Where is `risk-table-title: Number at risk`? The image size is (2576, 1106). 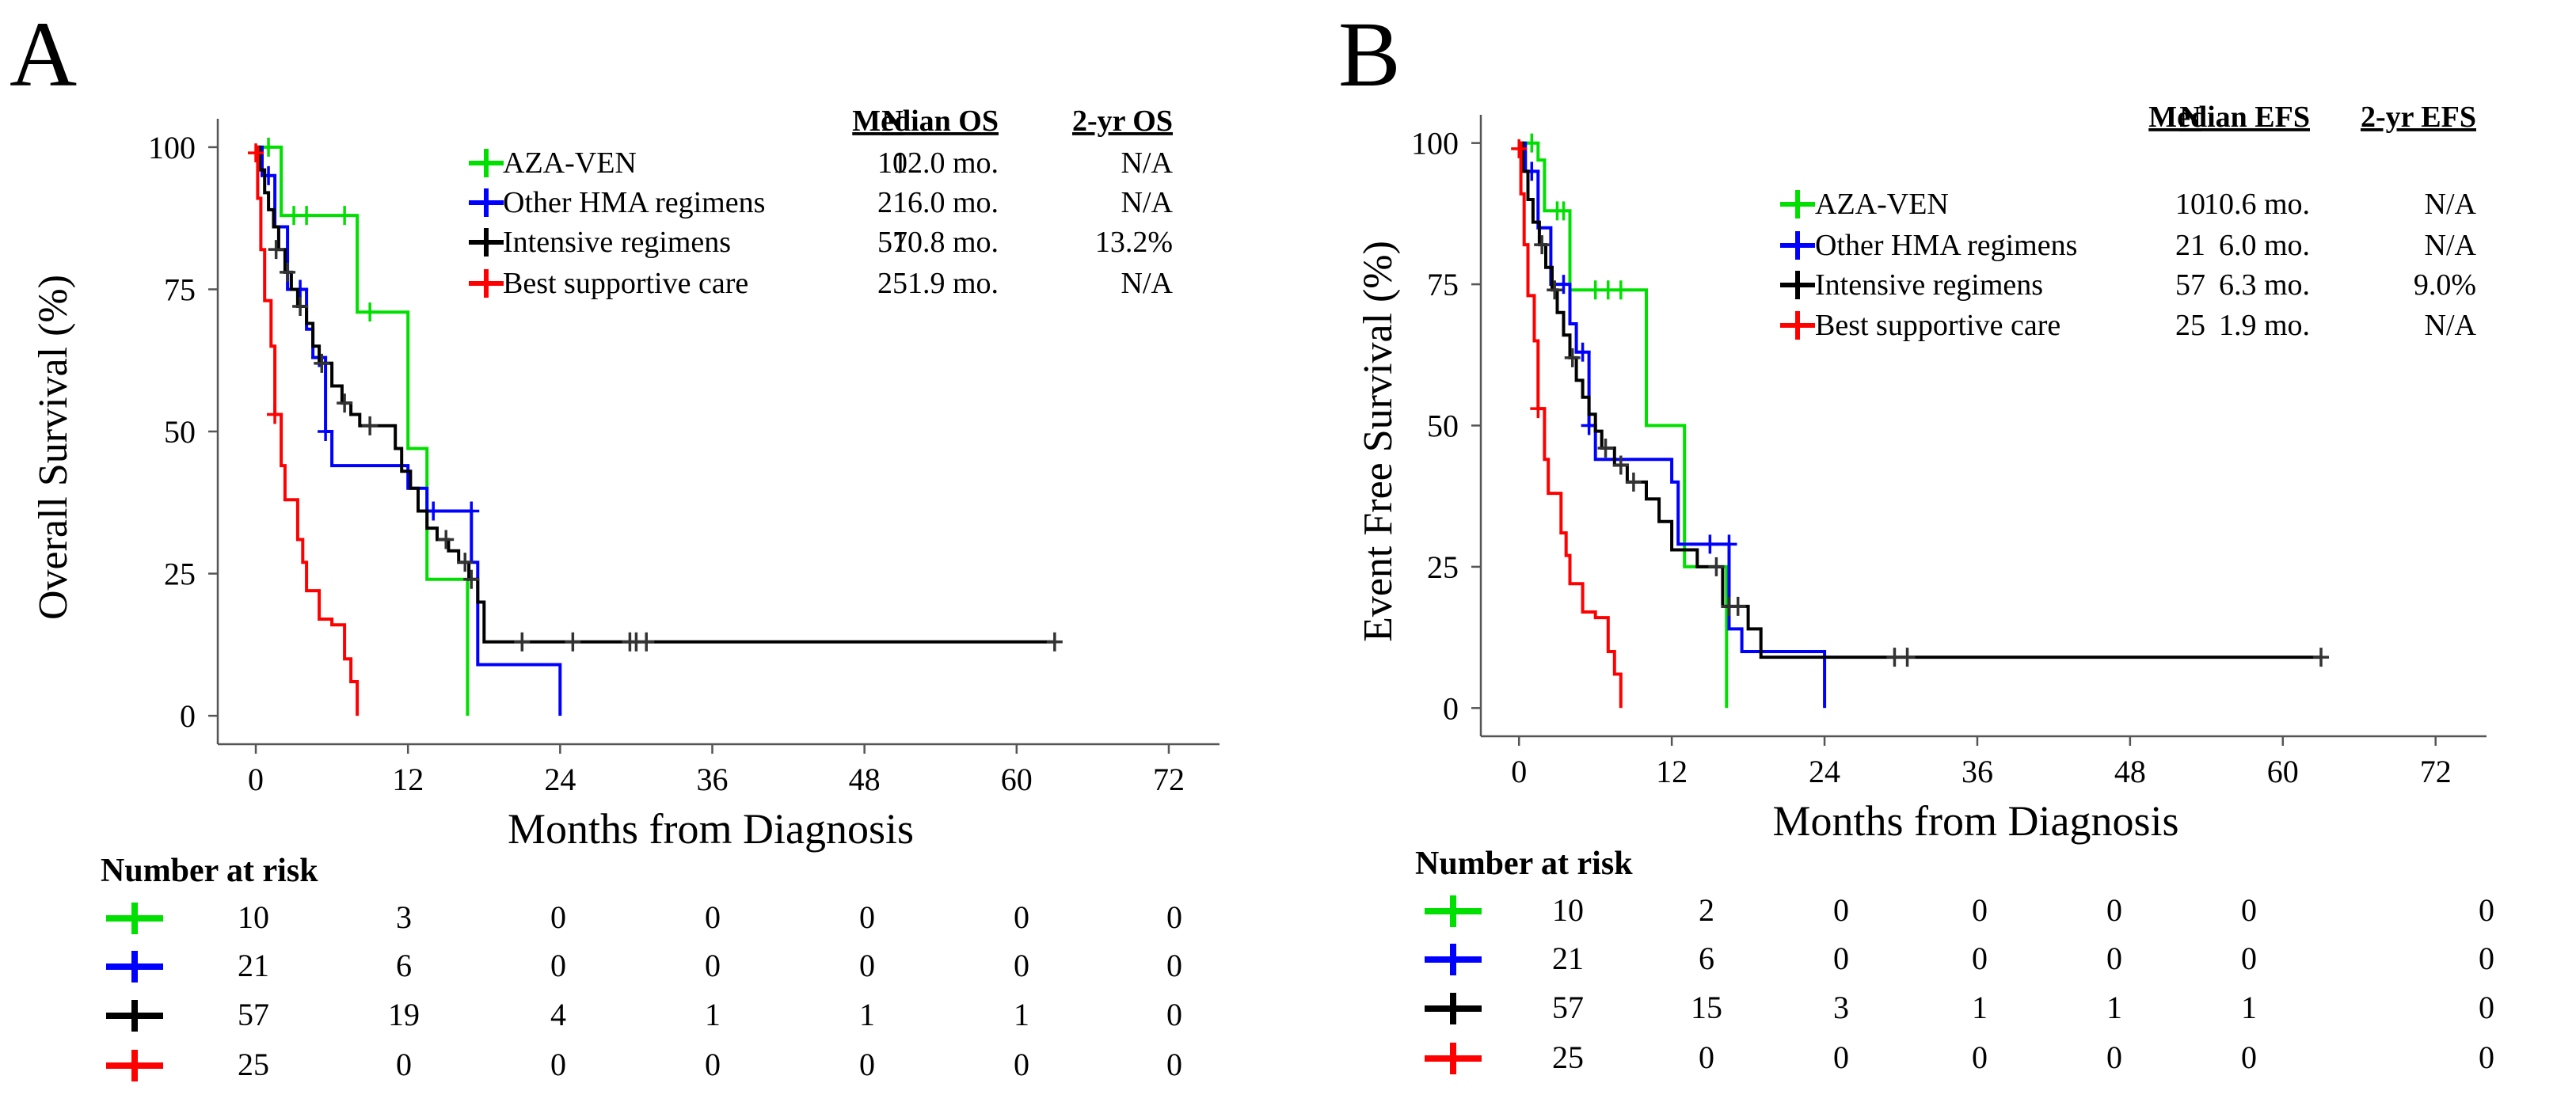
risk-table-title: Number at risk is located at coordinates (209, 871).